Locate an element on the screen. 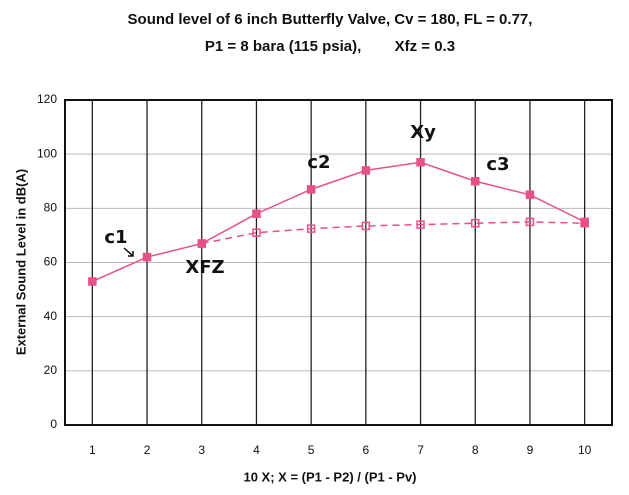 The width and height of the screenshot is (629, 495). annotation: c3 is located at coordinates (497, 164).